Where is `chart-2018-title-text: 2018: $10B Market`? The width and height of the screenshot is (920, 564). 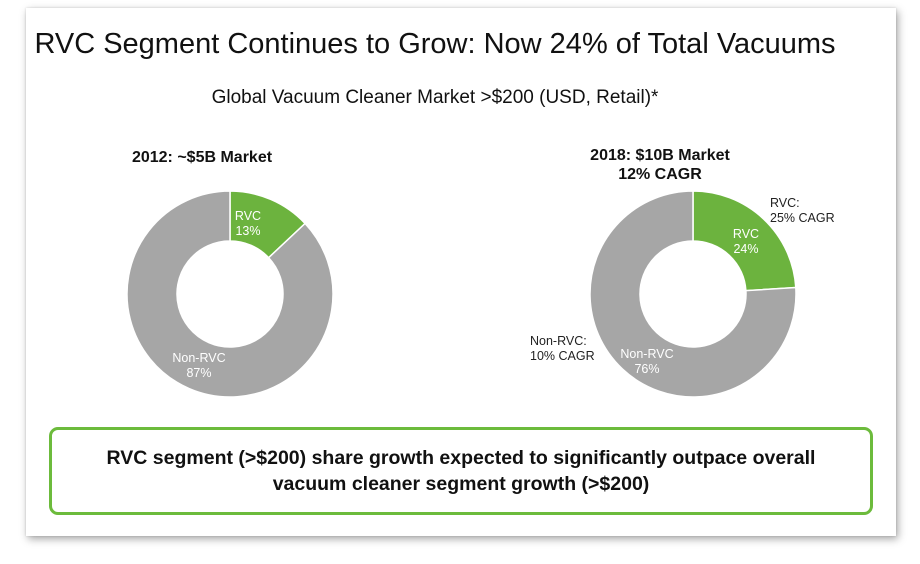 chart-2018-title-text: 2018: $10B Market is located at coordinates (660, 155).